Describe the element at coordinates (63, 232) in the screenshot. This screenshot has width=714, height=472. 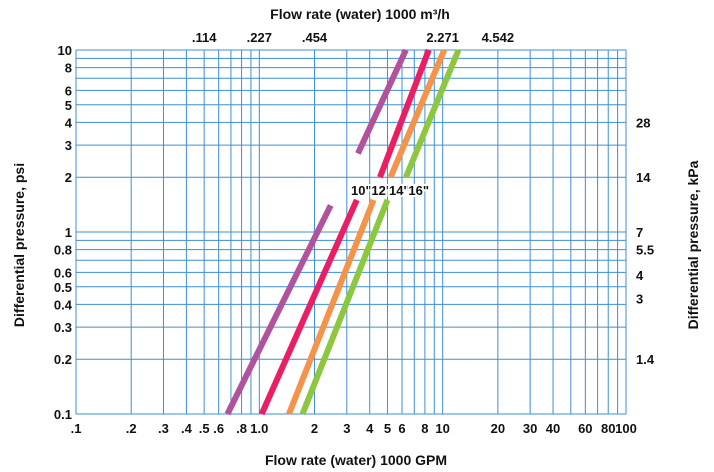
I see `y-axis-ticks: 0.1 0.2 0.3 0.4 0.50.6 0.8 1 2 3 4 56 8 10` at that location.